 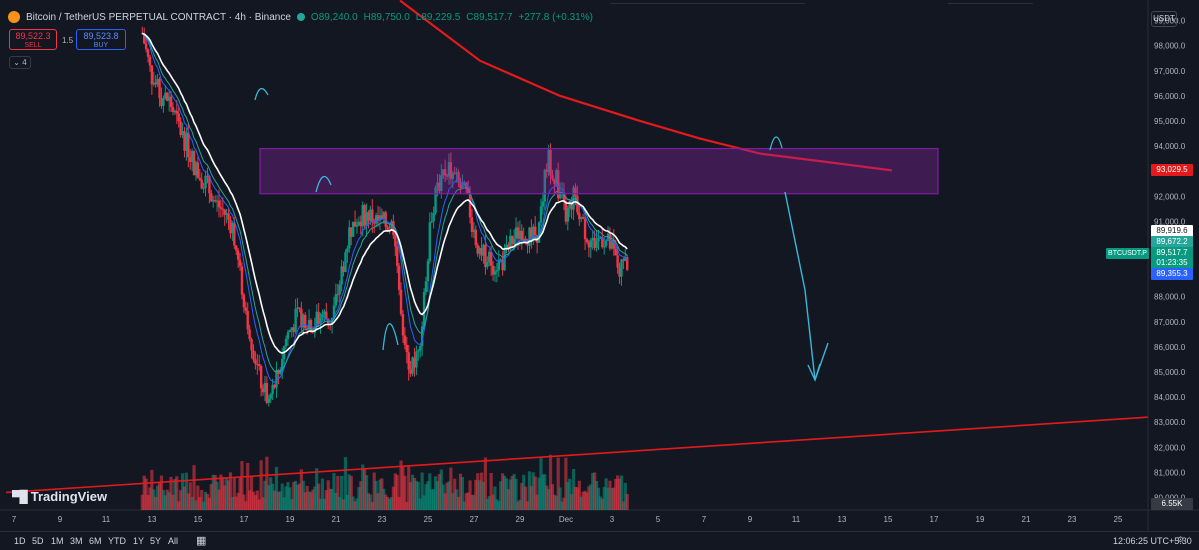 I want to click on ohlc-change: +277.8 (+0.31%), so click(x=555, y=17).